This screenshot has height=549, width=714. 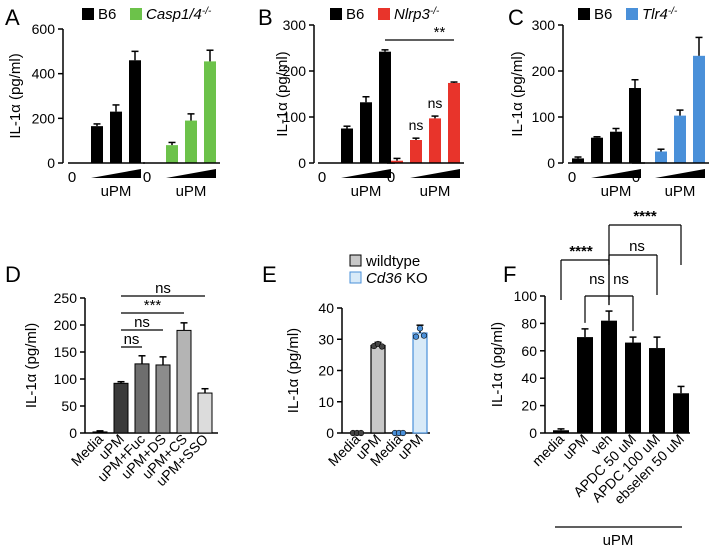 I want to click on panel-c-y-tick-label: 200, so click(x=544, y=71).